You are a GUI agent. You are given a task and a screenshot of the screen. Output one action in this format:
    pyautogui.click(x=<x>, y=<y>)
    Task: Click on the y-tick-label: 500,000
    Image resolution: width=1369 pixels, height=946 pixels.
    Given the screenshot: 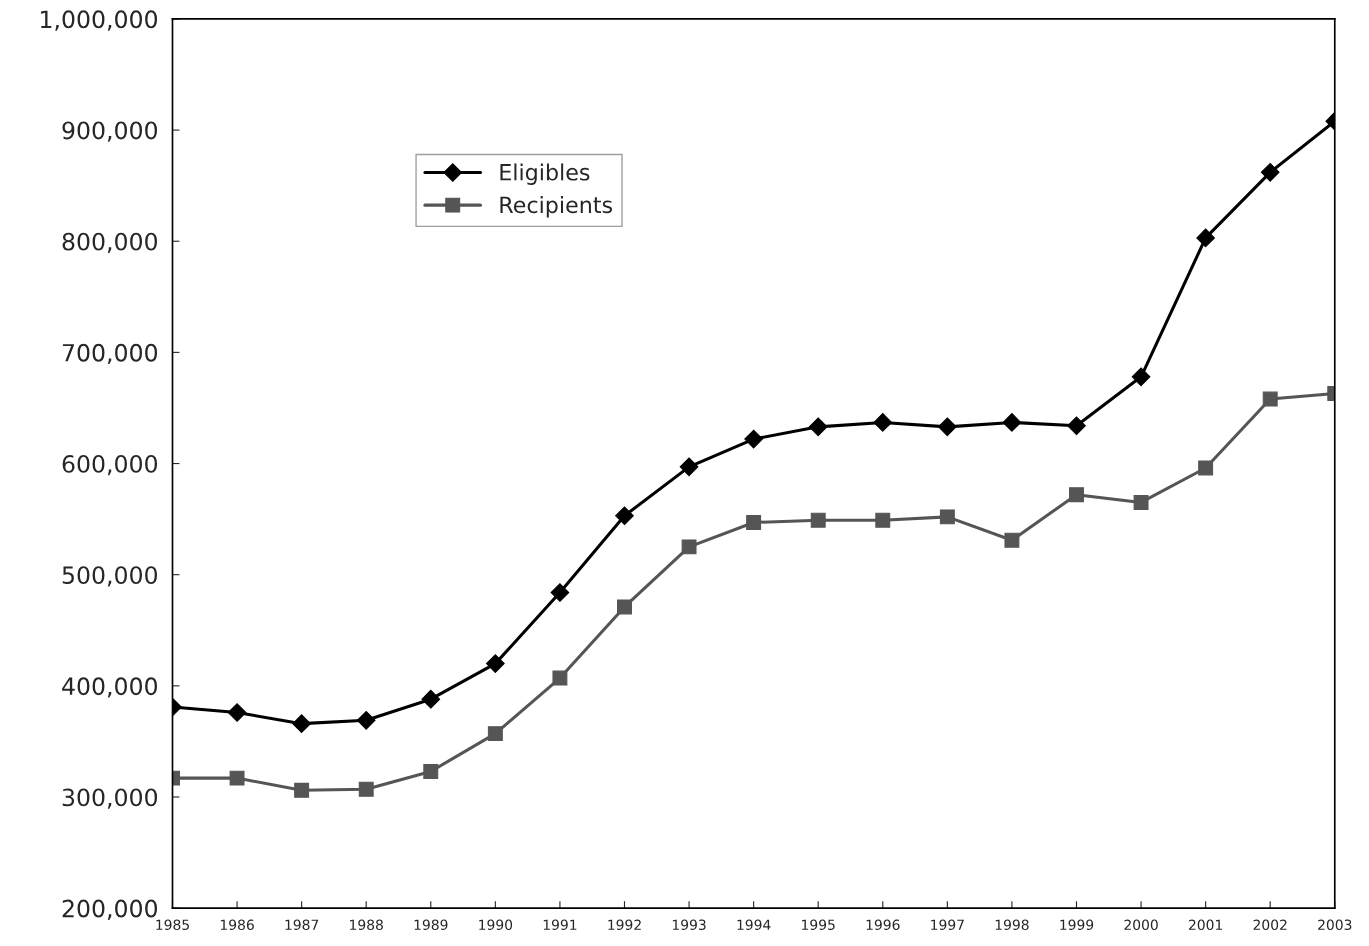 What is the action you would take?
    pyautogui.click(x=110, y=576)
    